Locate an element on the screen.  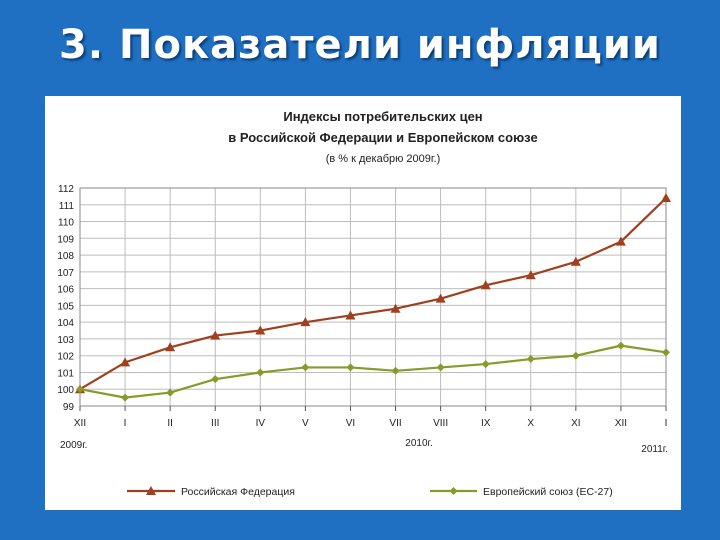
legend-label: Европейский союз (ЕС-27) is located at coordinates (548, 492).